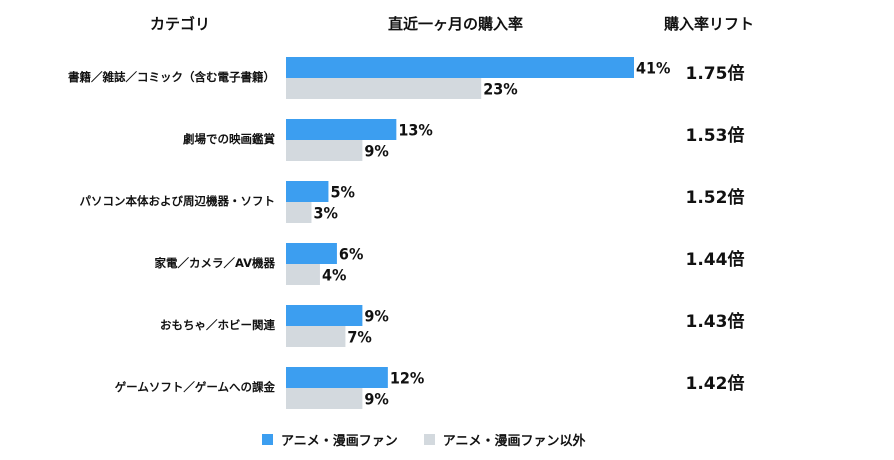 This screenshot has height=460, width=894. Describe the element at coordinates (500, 89) in the screenshot. I see `bar-value-label: 23%` at that location.